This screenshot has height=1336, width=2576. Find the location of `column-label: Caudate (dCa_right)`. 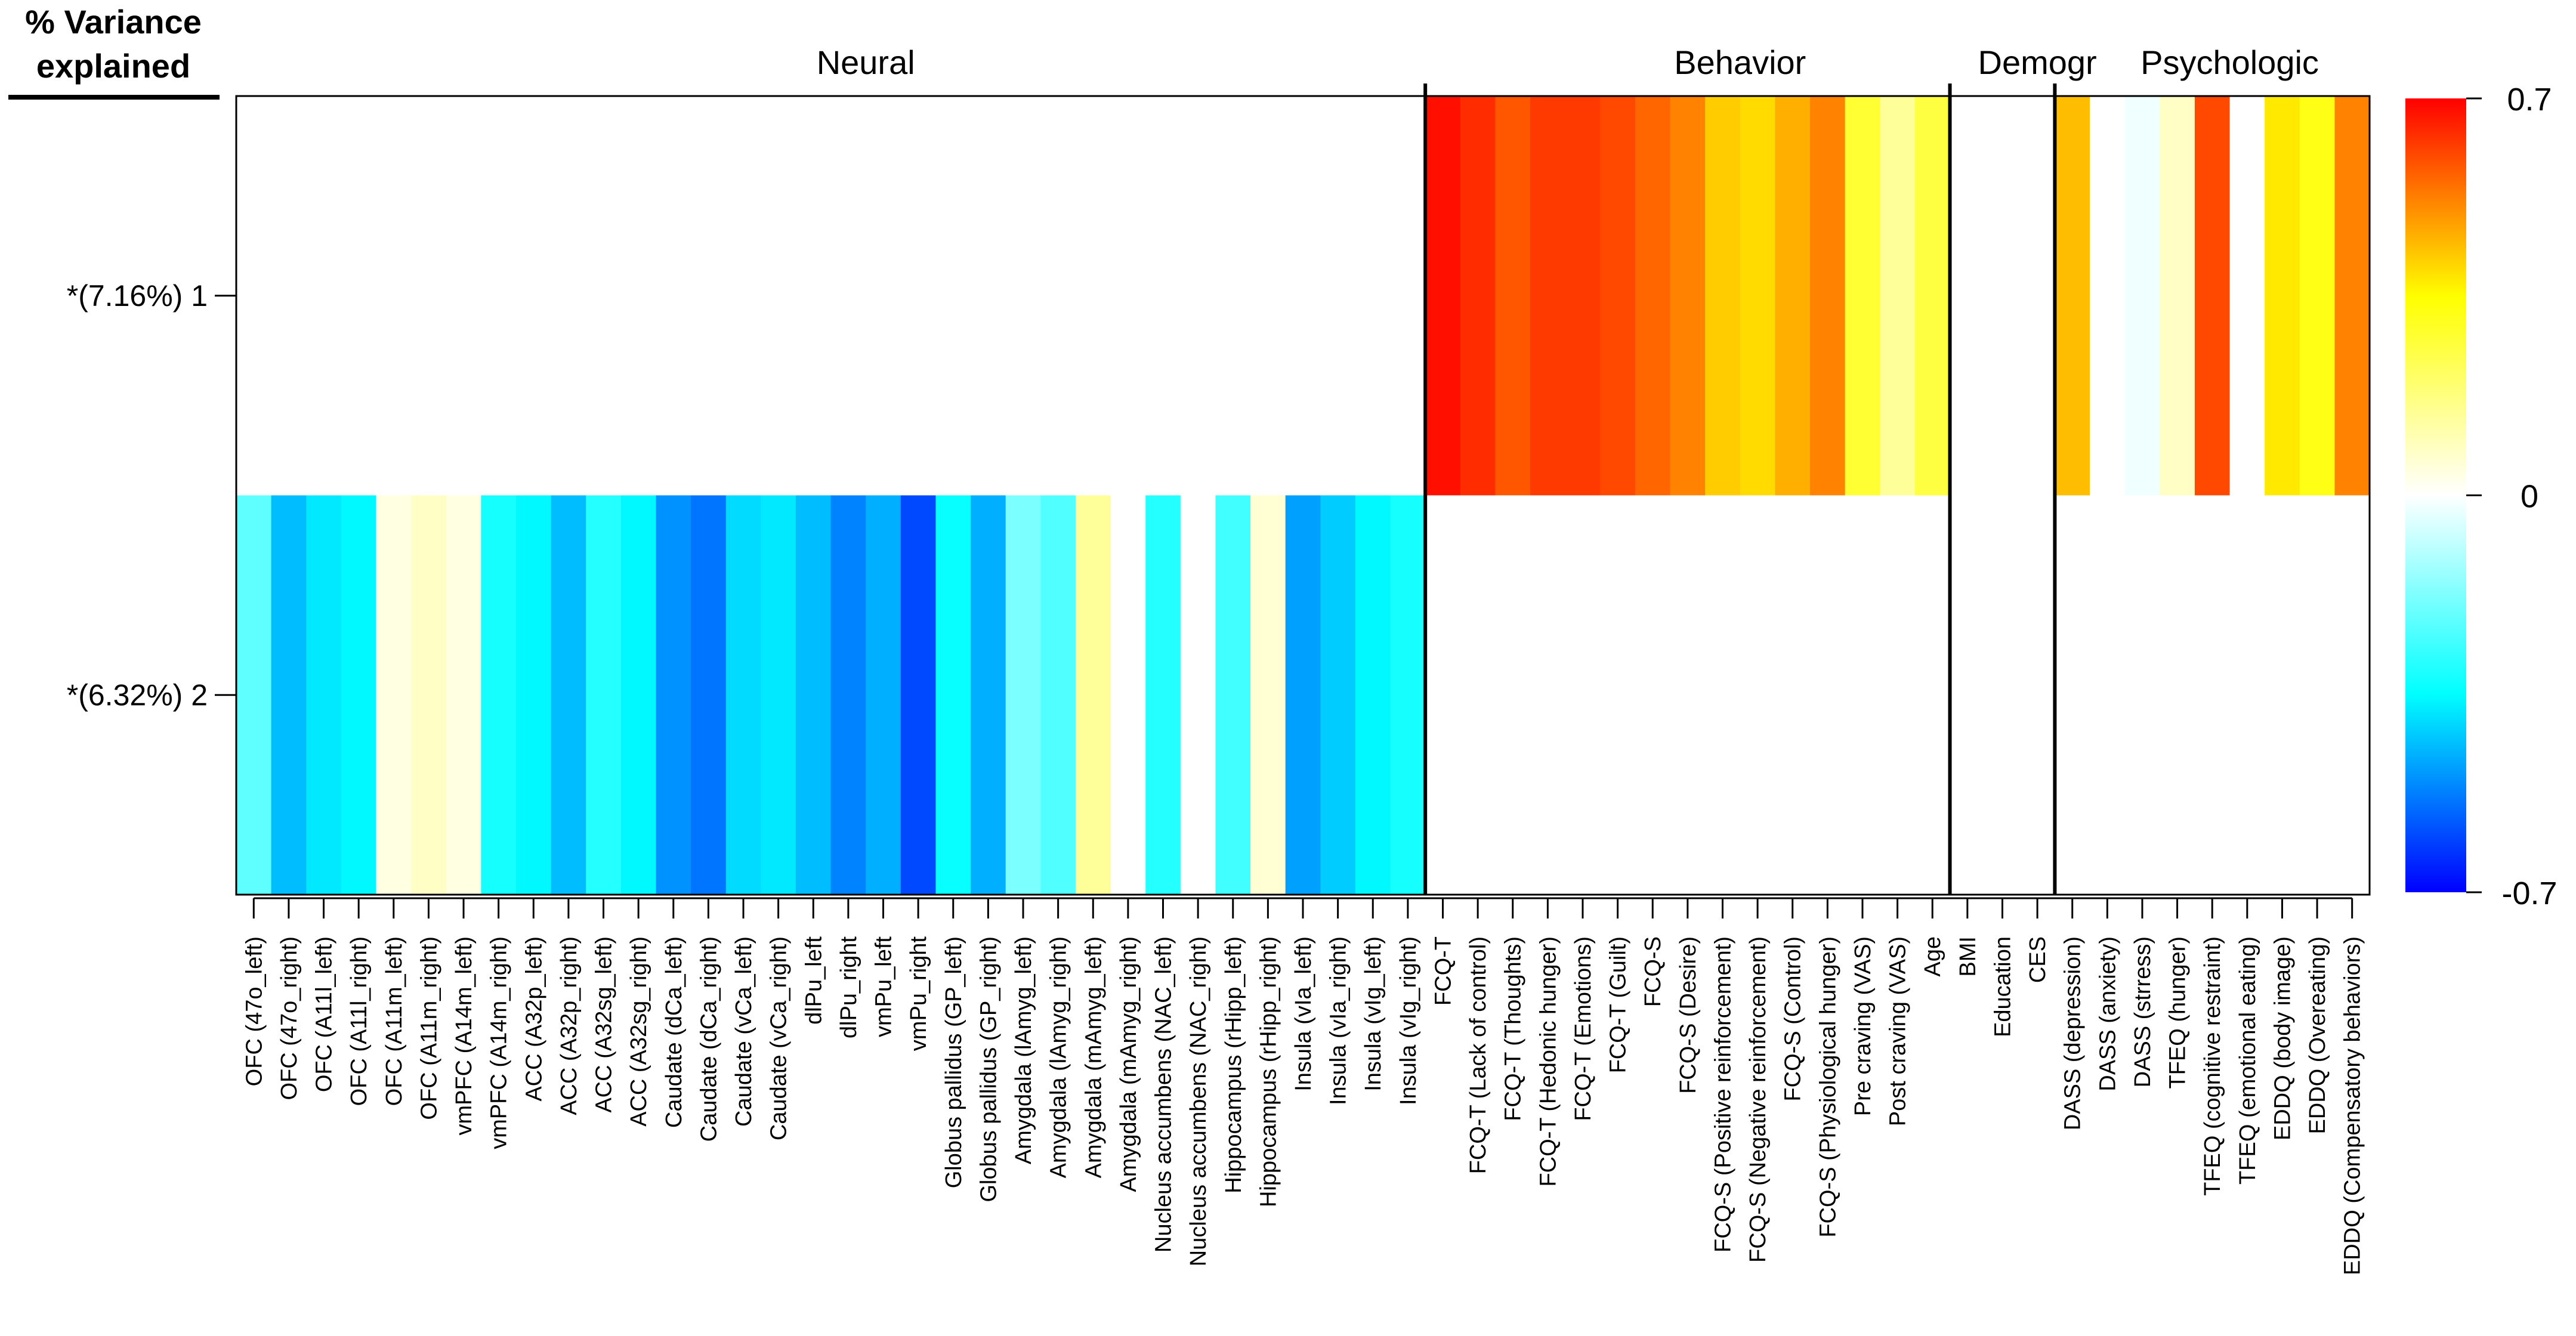

column-label: Caudate (dCa_right) is located at coordinates (708, 1039).